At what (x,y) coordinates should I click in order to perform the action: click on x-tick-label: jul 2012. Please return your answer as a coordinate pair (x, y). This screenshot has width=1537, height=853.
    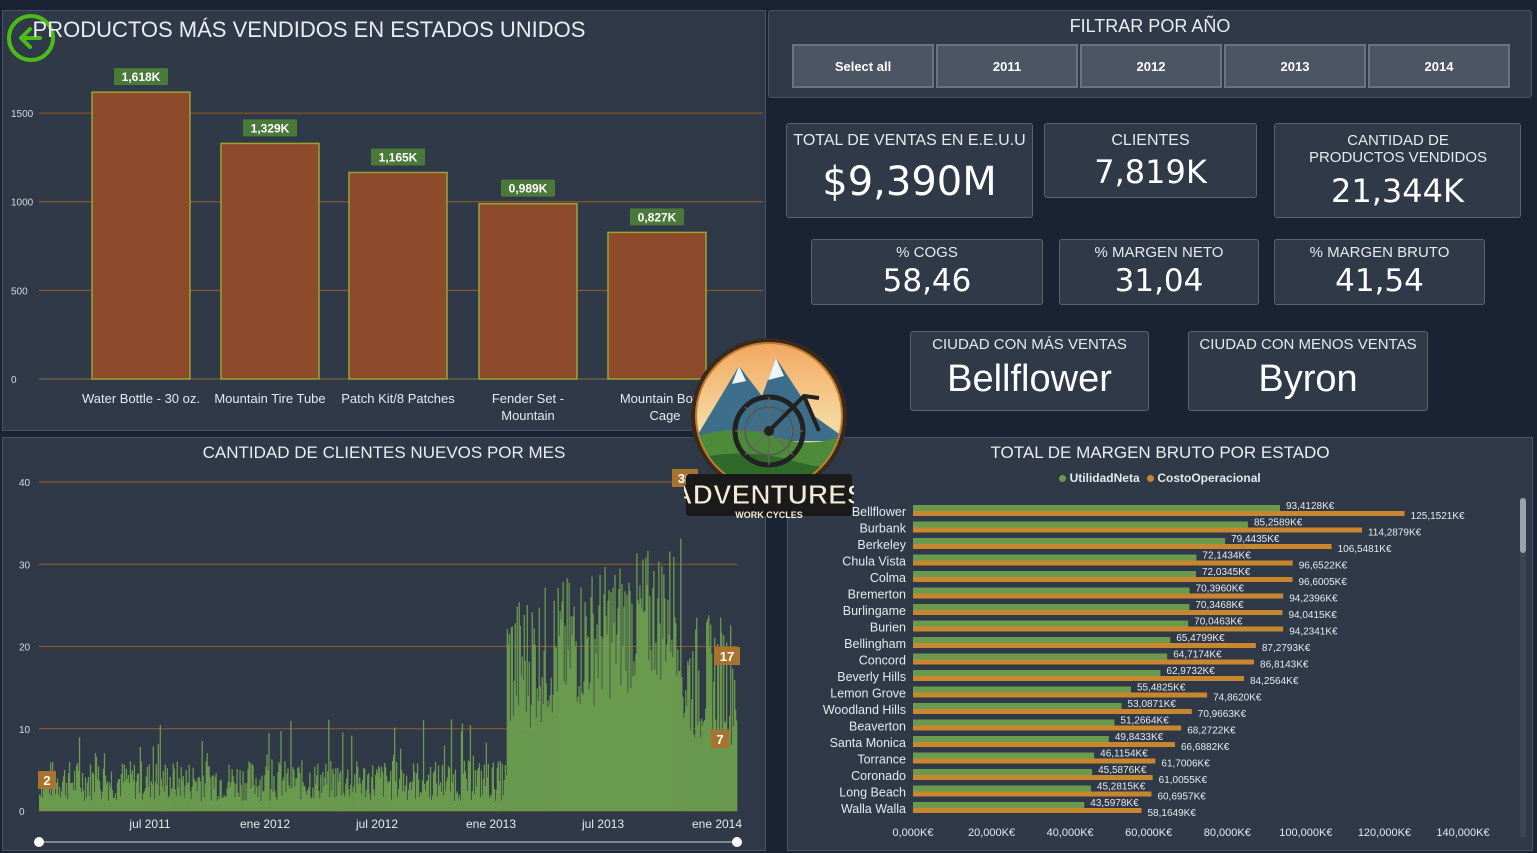
    Looking at the image, I should click on (376, 824).